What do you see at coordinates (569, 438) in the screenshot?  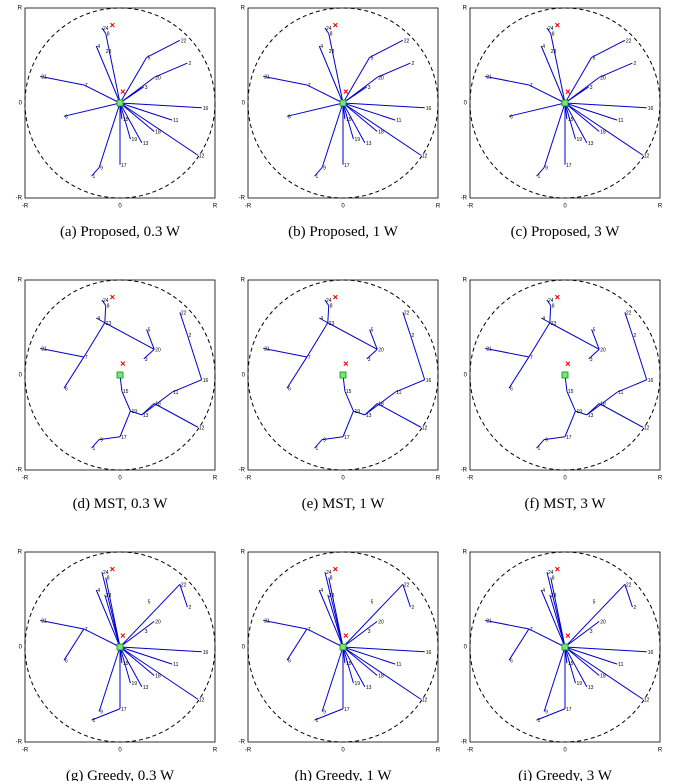 I see `node-label: 17` at bounding box center [569, 438].